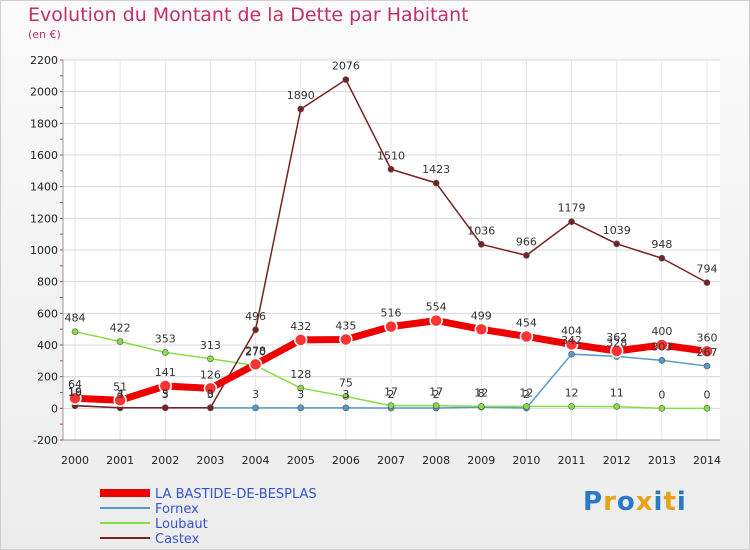  Describe the element at coordinates (165, 372) in the screenshot. I see `data-label: 141` at that location.